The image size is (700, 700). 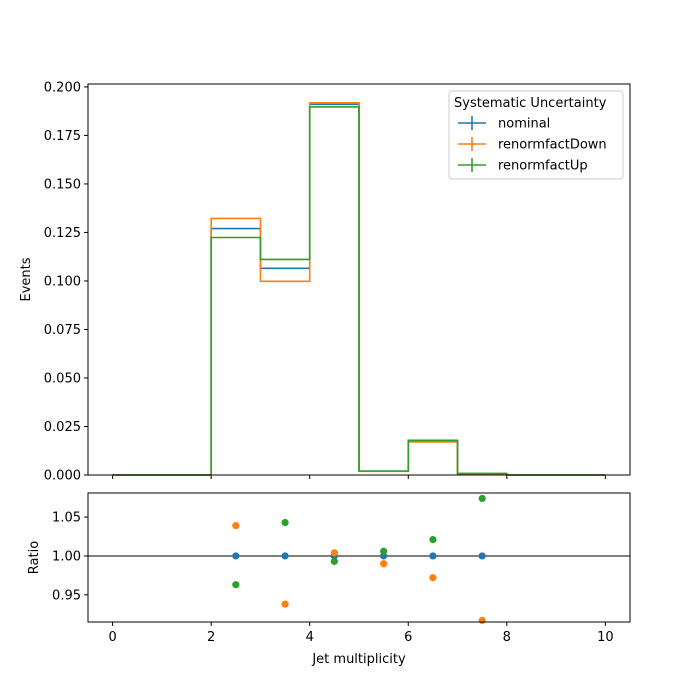 I want to click on ratio-y-tick-label: 1.05, so click(x=66, y=518).